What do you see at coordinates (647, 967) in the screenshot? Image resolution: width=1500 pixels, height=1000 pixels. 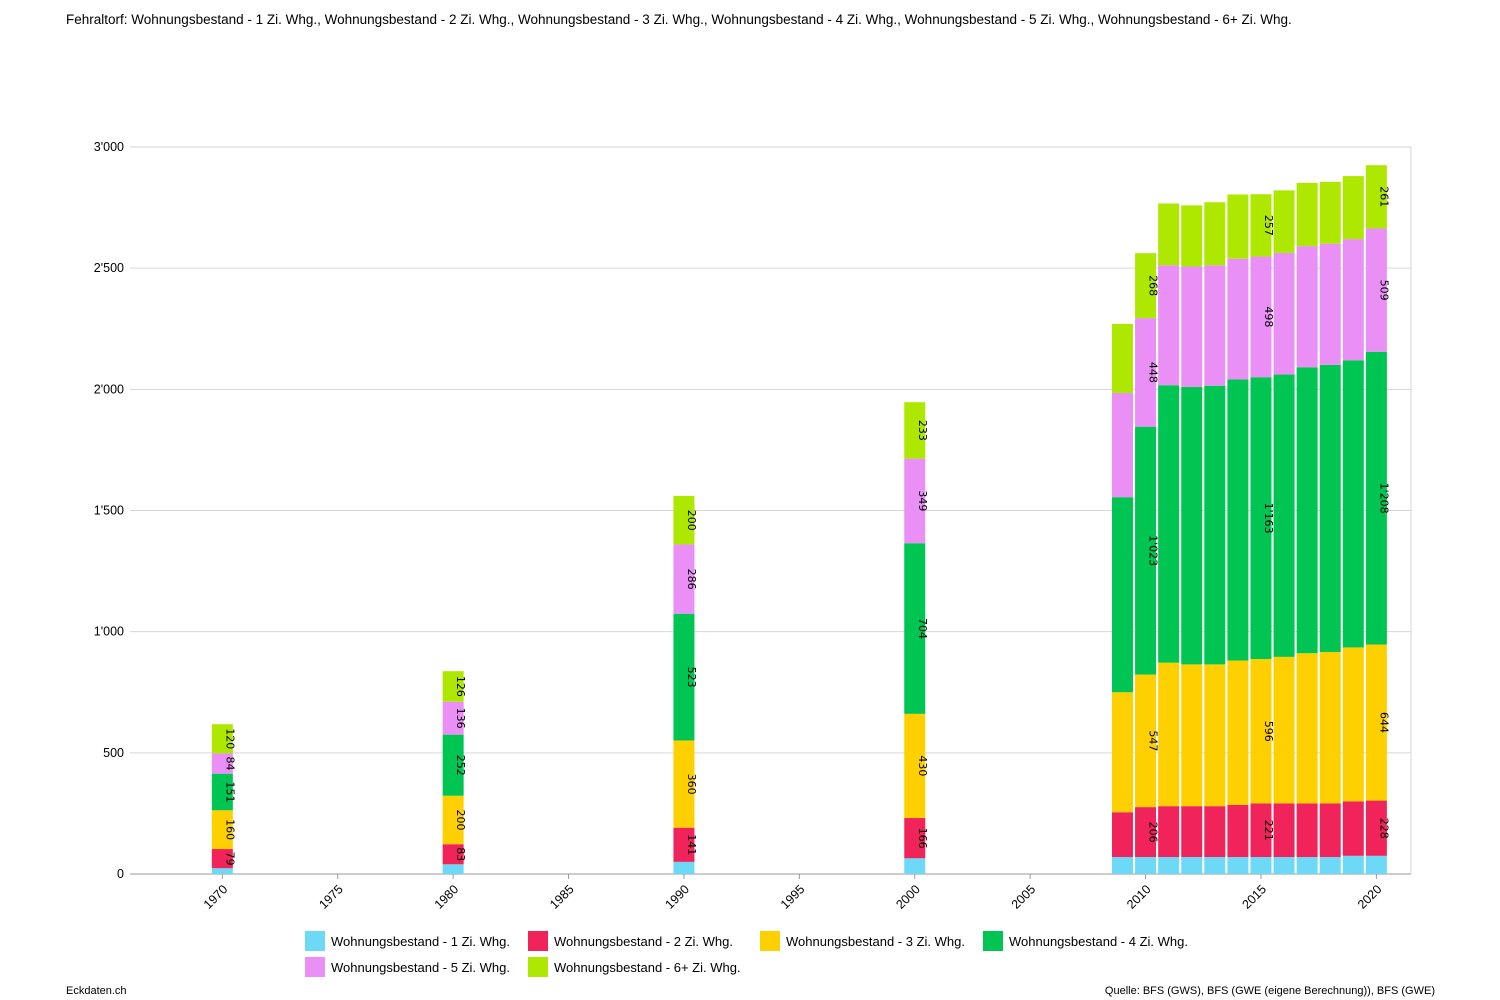 I see `legend-label: Wohnungsbestand - 6+ Zi. Whg.` at bounding box center [647, 967].